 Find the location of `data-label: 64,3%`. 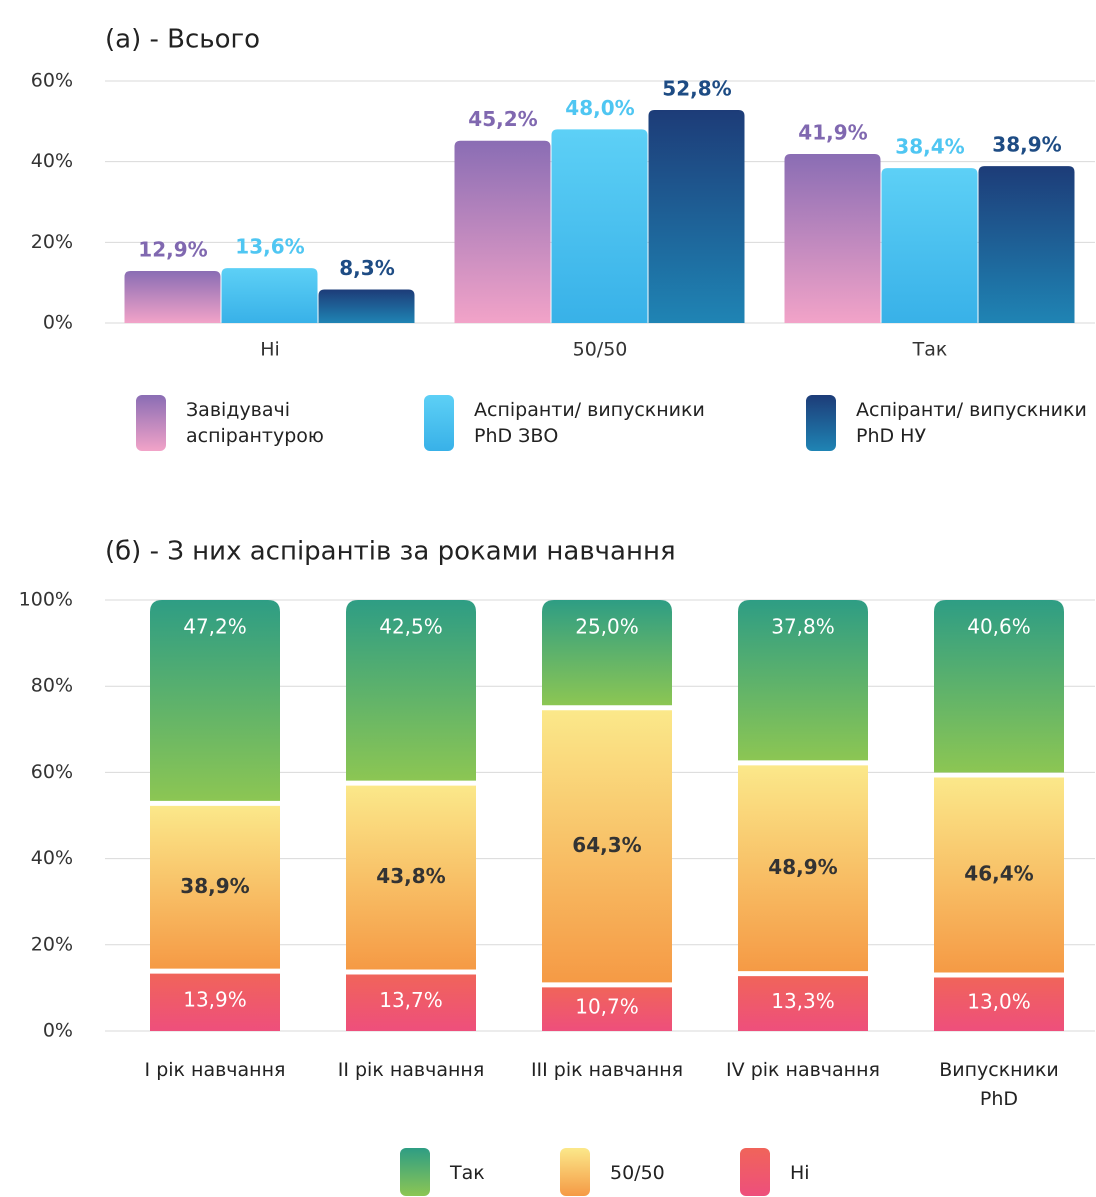

data-label: 64,3% is located at coordinates (606, 845).